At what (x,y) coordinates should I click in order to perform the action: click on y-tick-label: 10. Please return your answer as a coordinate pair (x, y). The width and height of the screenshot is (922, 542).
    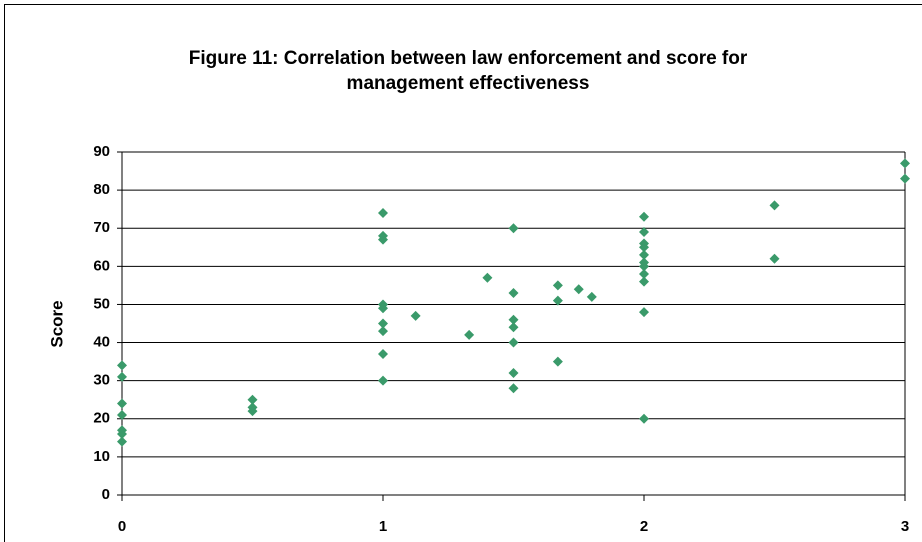
    Looking at the image, I should click on (101, 456).